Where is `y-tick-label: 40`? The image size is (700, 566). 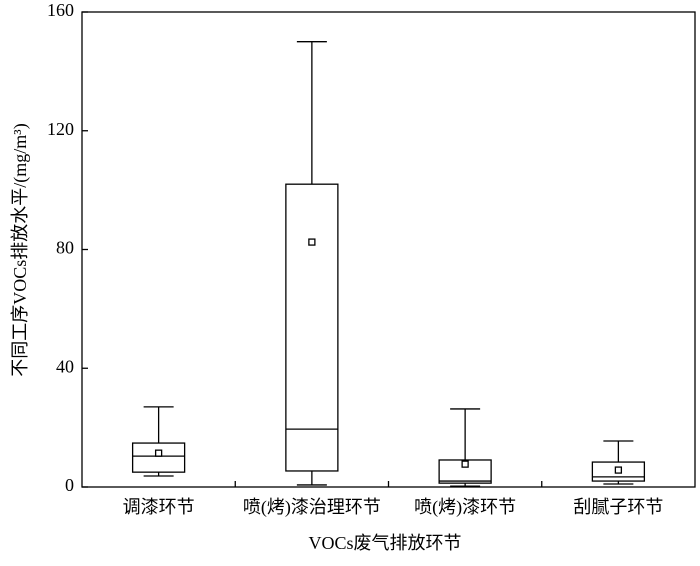 y-tick-label: 40 is located at coordinates (65, 366).